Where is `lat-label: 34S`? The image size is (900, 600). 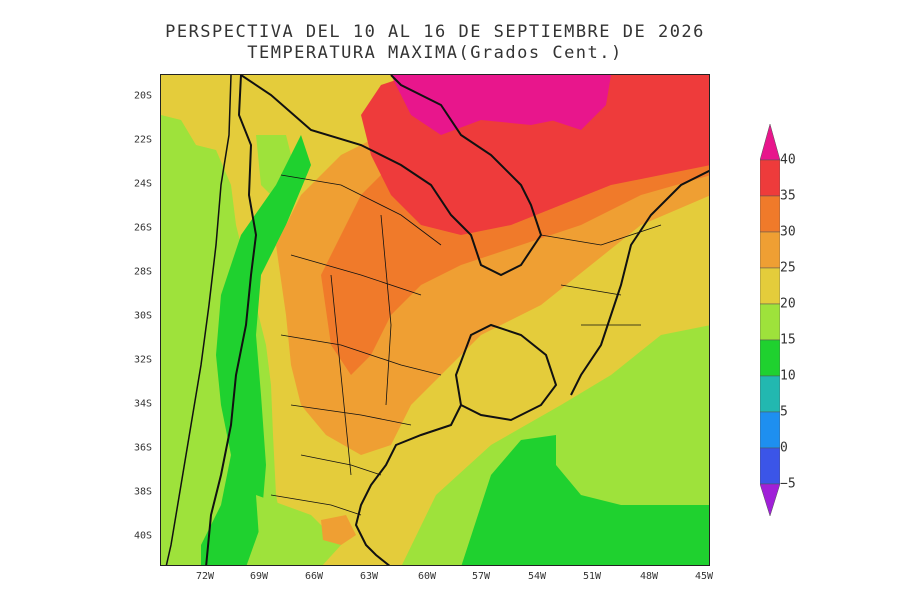 lat-label: 34S is located at coordinates (143, 404).